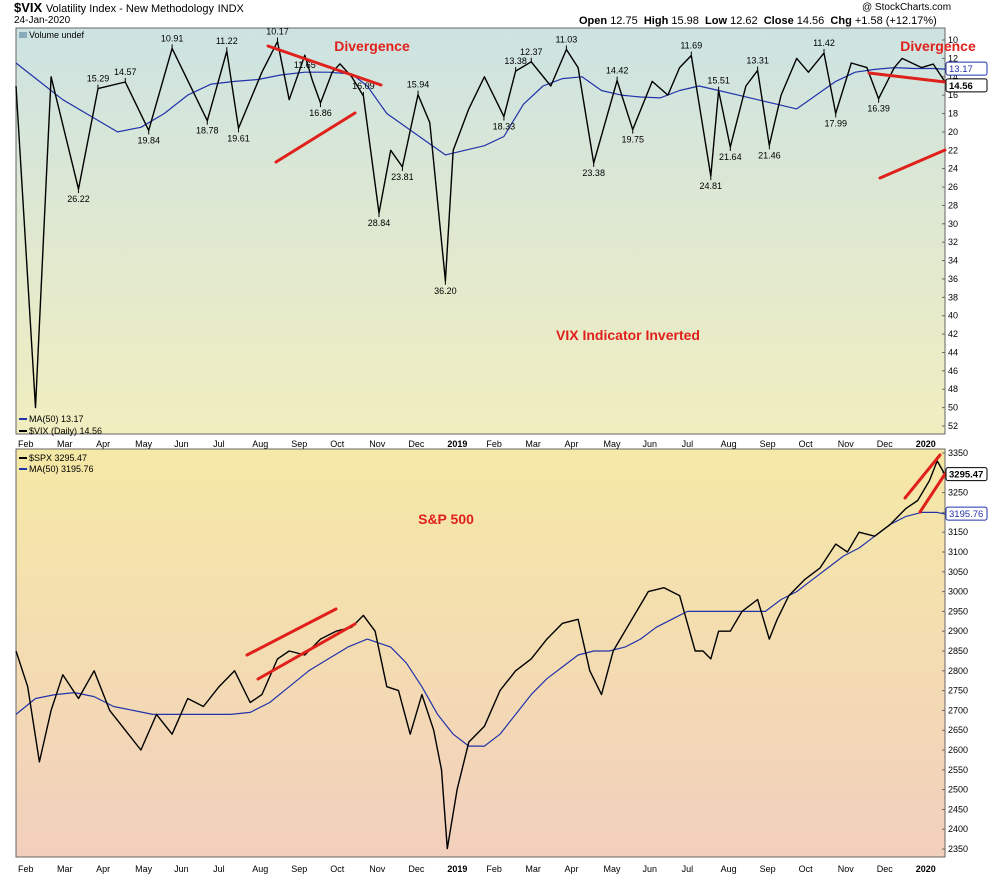 Image resolution: width=990 pixels, height=876 pixels. I want to click on vix-ytick-label: 38, so click(953, 297).